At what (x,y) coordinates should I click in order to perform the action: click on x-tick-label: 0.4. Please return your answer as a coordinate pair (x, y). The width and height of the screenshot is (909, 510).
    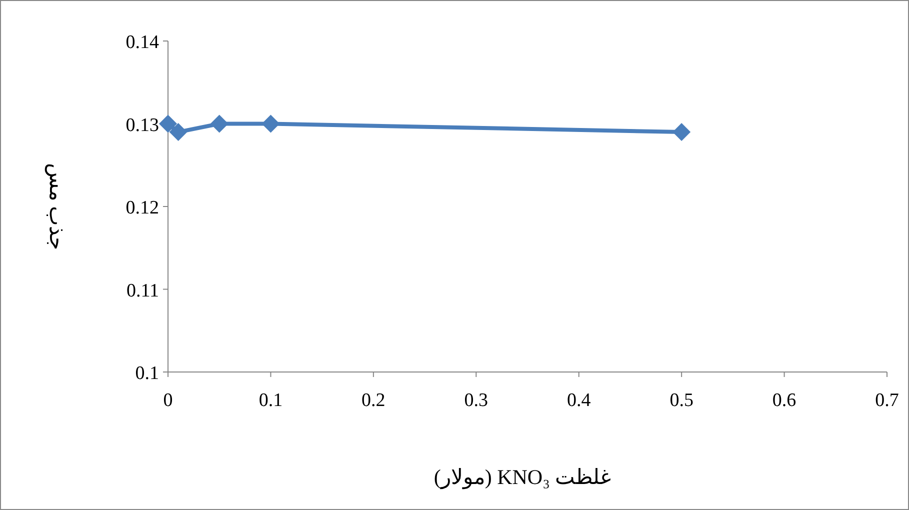
    Looking at the image, I should click on (579, 400).